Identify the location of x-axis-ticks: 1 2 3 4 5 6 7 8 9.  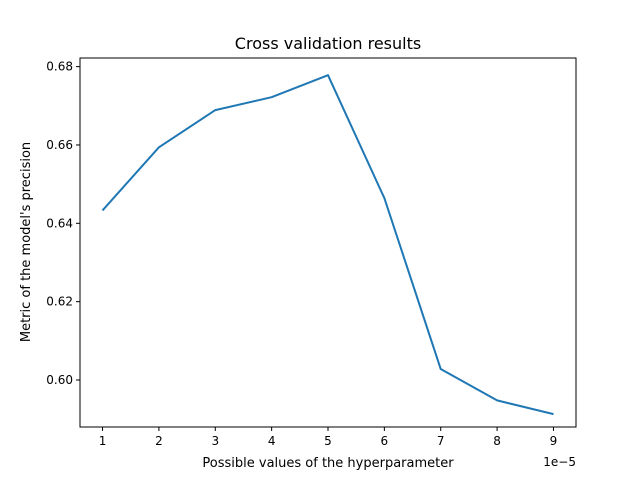
(328, 437).